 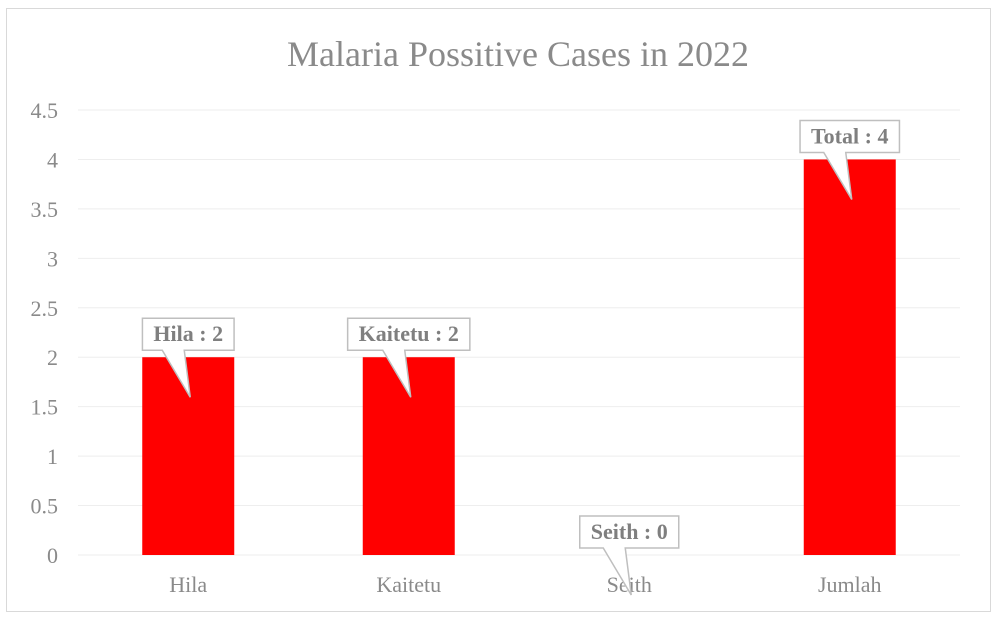 What do you see at coordinates (45, 209) in the screenshot?
I see `y-tick-label: 3.5` at bounding box center [45, 209].